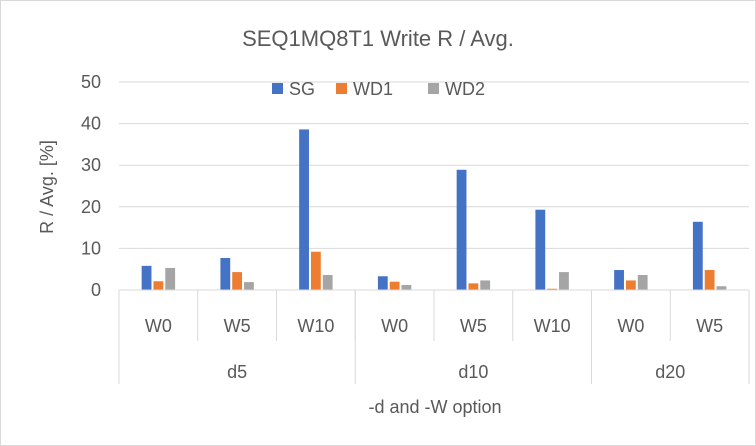 The height and width of the screenshot is (446, 756). I want to click on x-axis-title: -d and -W option, so click(434, 407).